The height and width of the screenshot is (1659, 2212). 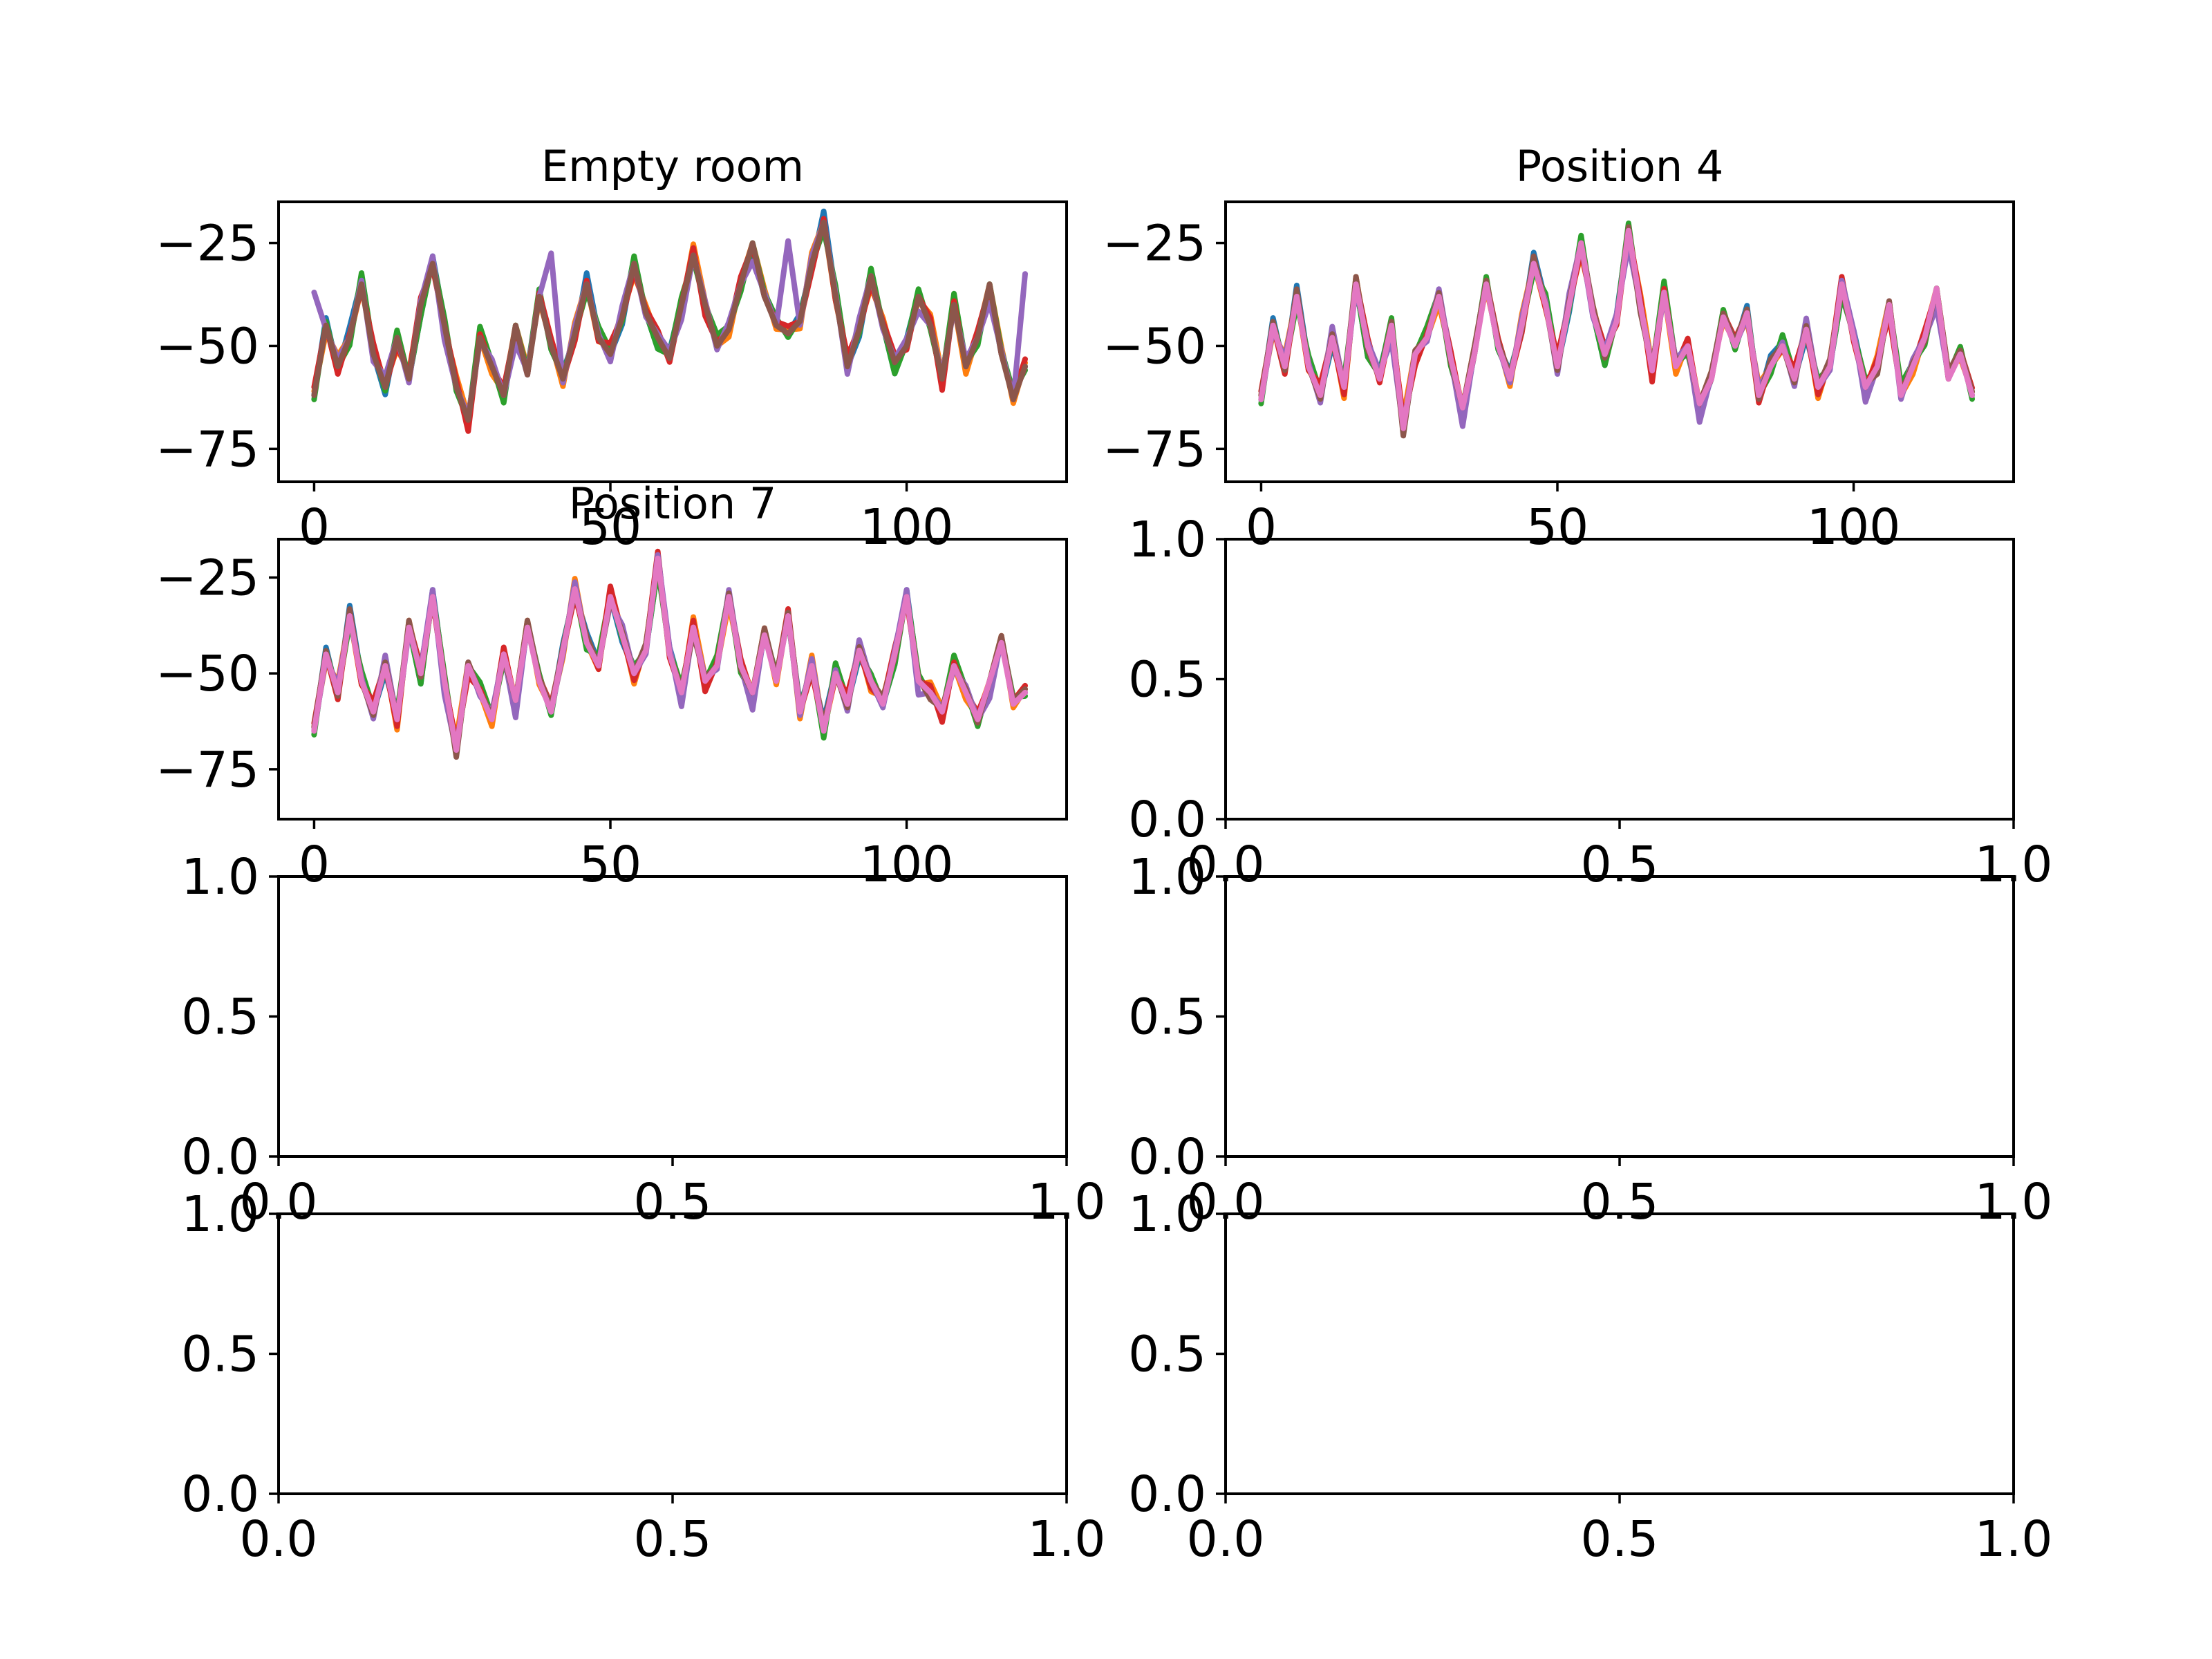 What do you see at coordinates (1590, 702) in the screenshot?
I see `panel-row-2-right: 0.0 0.5 1.00.00.51.0` at bounding box center [1590, 702].